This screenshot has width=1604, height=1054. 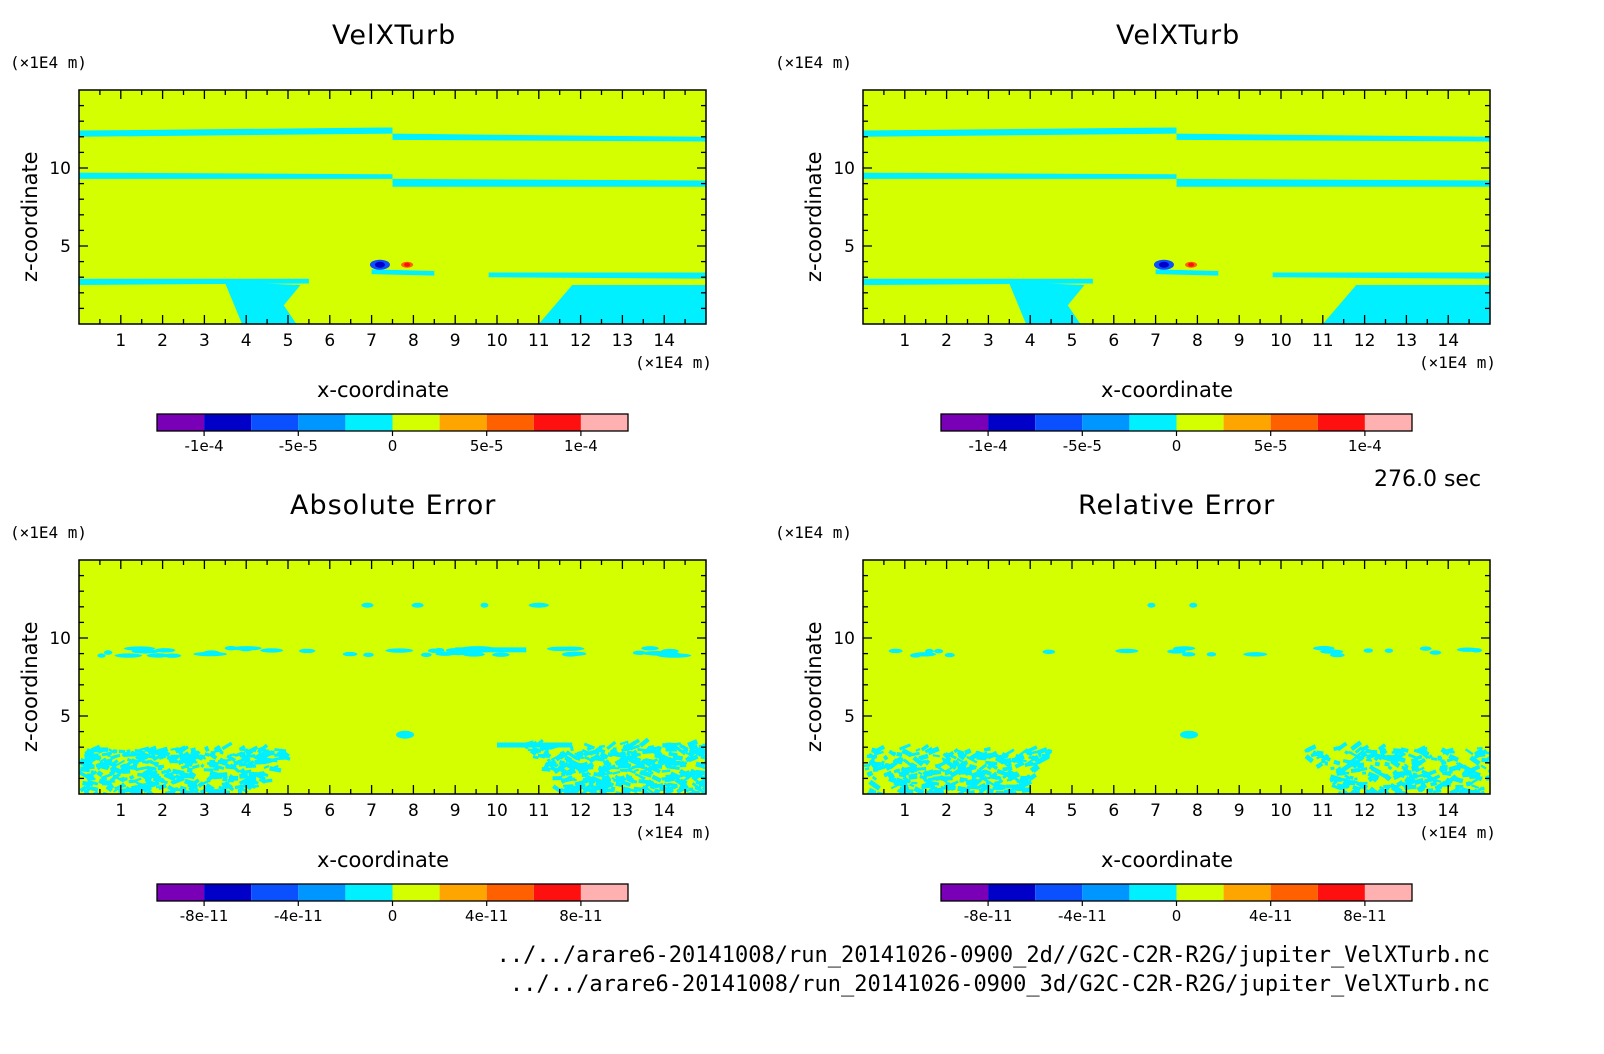 What do you see at coordinates (844, 639) in the screenshot?
I see `y-tick-label: 10` at bounding box center [844, 639].